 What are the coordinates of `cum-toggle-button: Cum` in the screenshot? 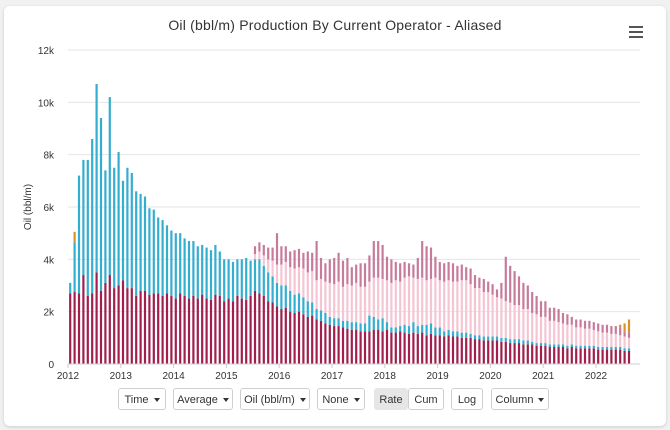 It's located at (426, 399).